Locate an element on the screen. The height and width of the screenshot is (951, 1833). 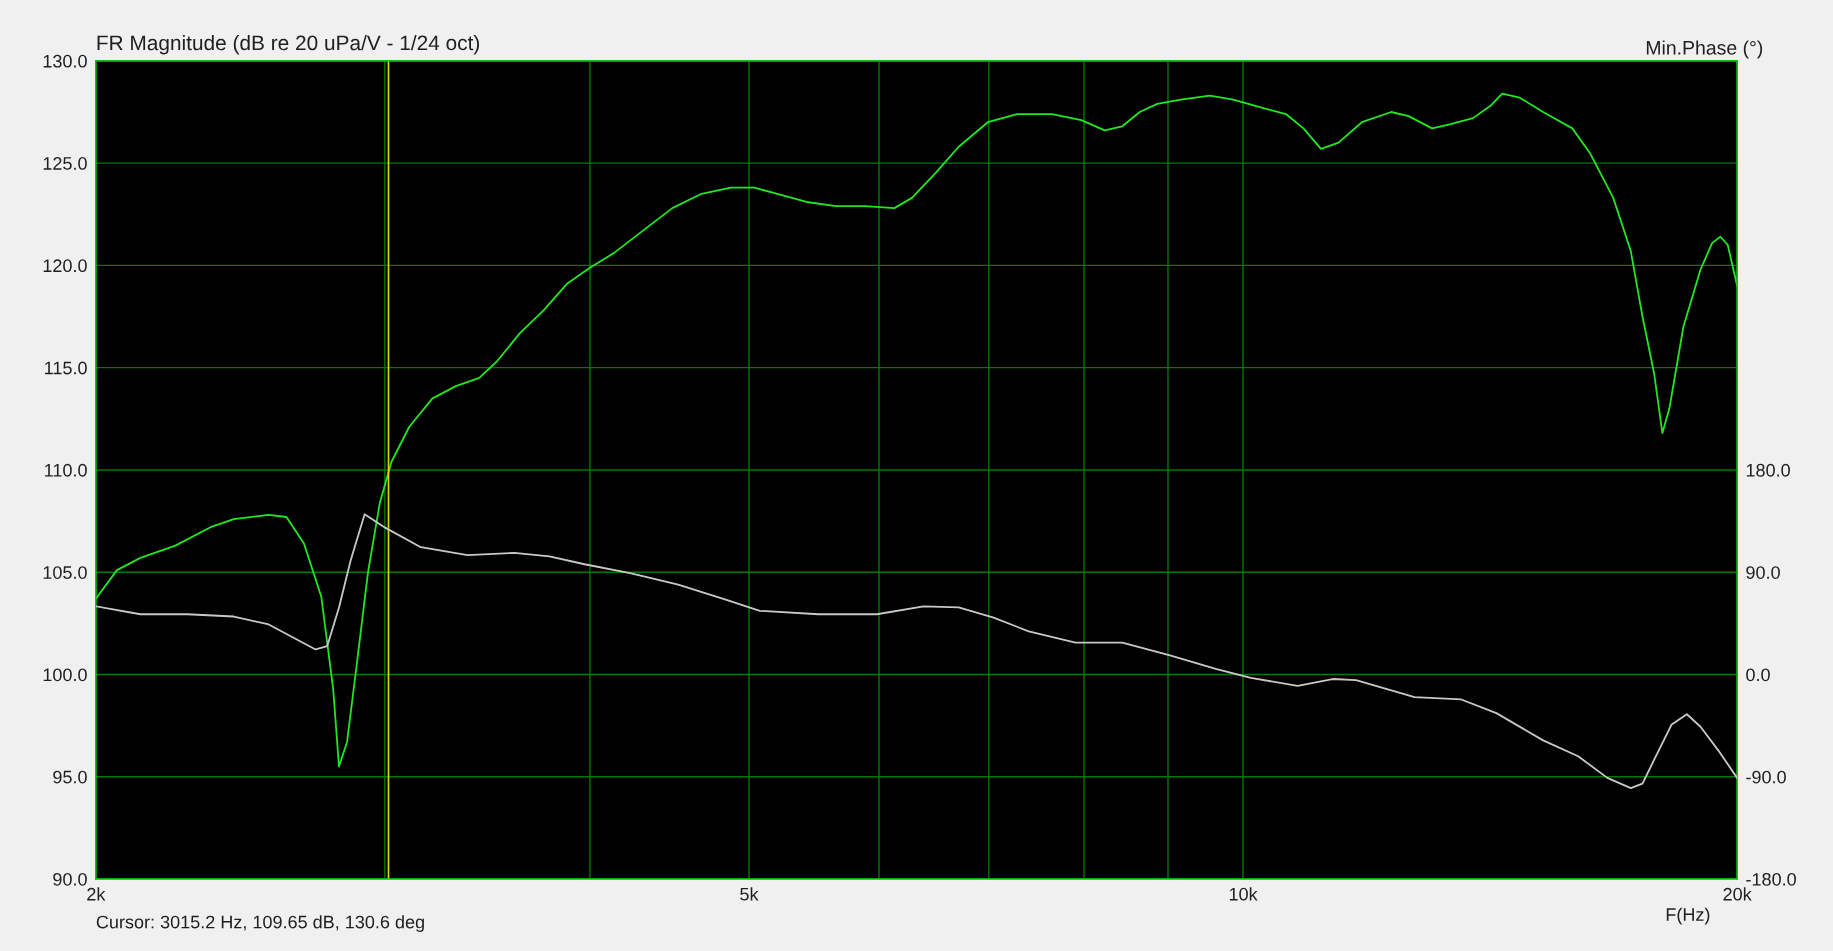
text: Cursor: 3015.2 Hz, 109.65 dB, 130.6 deg is located at coordinates (260, 923).